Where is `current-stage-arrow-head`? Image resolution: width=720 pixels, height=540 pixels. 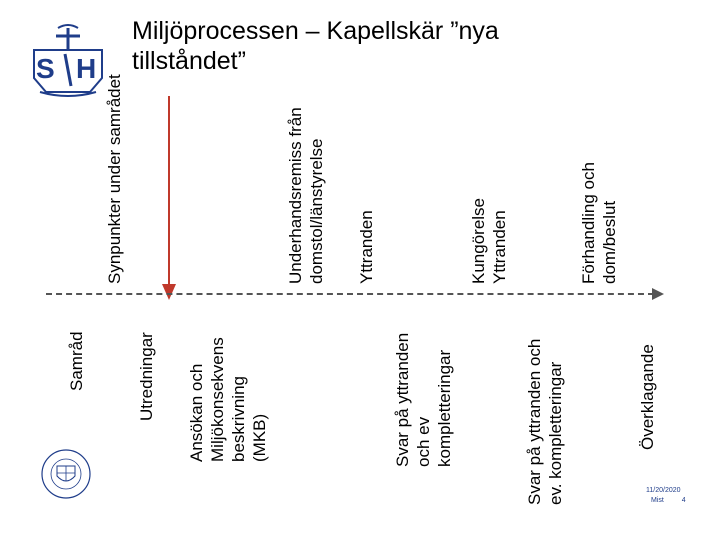 current-stage-arrow-head is located at coordinates (169, 292).